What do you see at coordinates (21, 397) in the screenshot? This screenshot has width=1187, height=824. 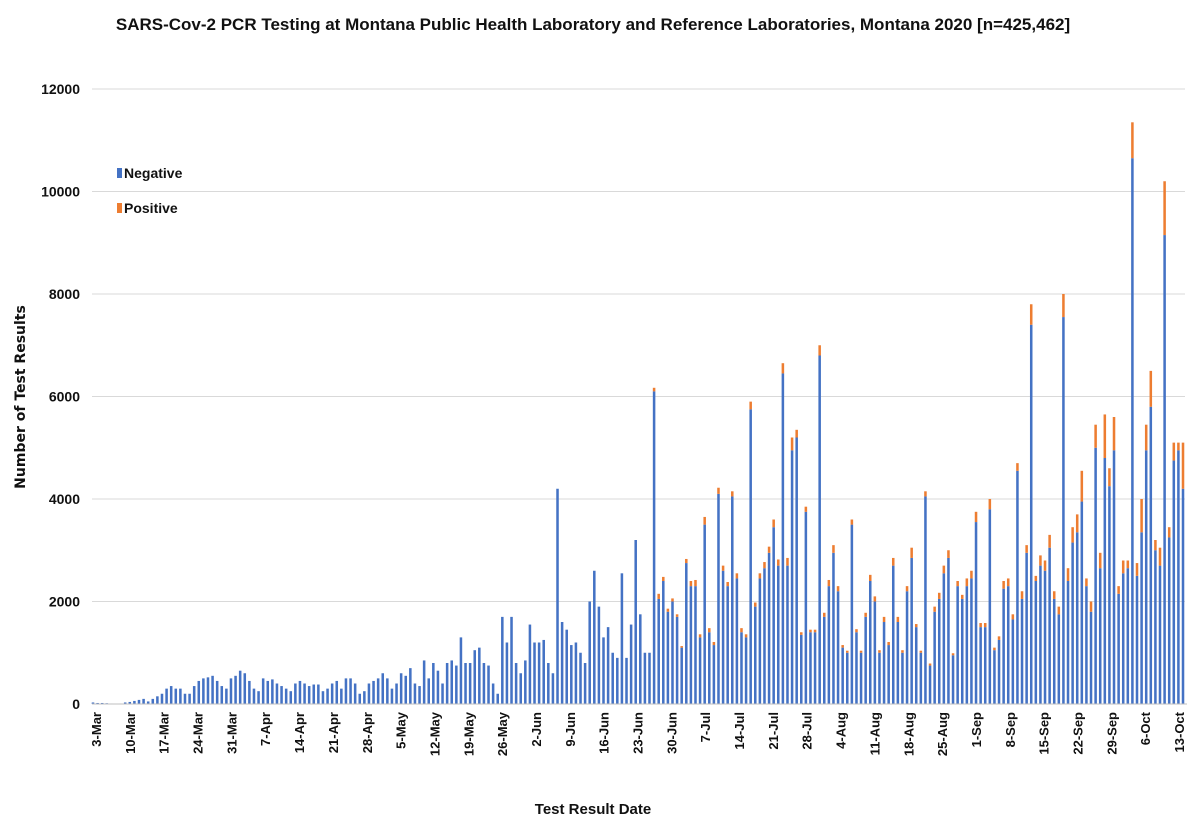 I see `y-axis-label: Number of Test Results` at bounding box center [21, 397].